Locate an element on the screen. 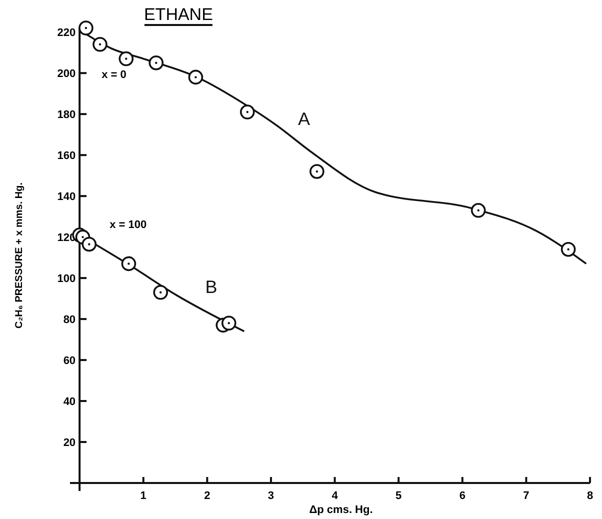 The height and width of the screenshot is (519, 602). x-tick-label: 6 is located at coordinates (462, 496).